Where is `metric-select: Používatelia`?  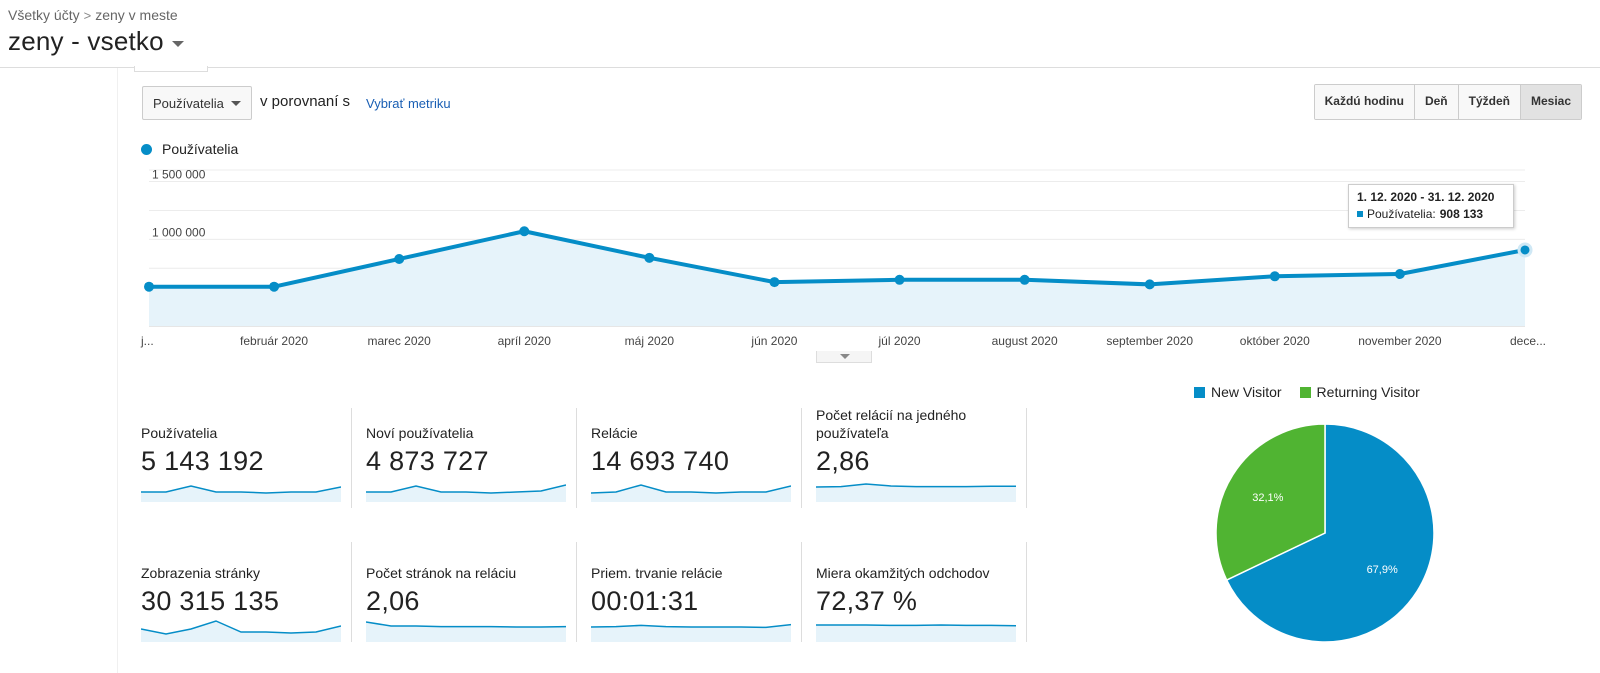
metric-select: Používatelia is located at coordinates (197, 103).